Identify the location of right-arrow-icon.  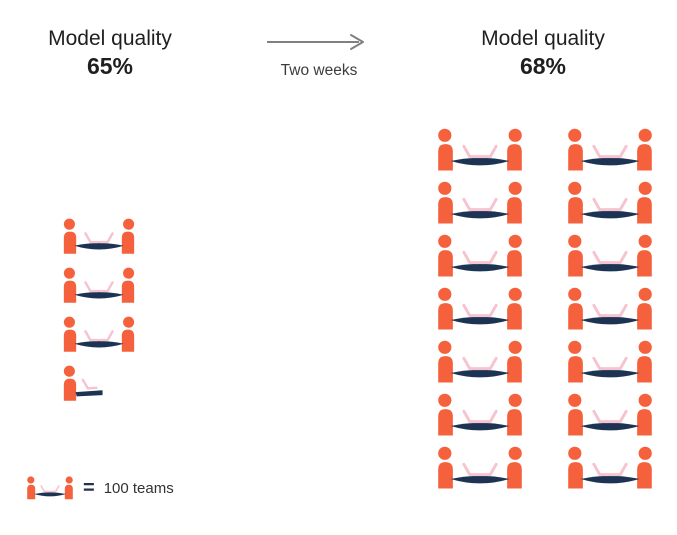
(315, 42).